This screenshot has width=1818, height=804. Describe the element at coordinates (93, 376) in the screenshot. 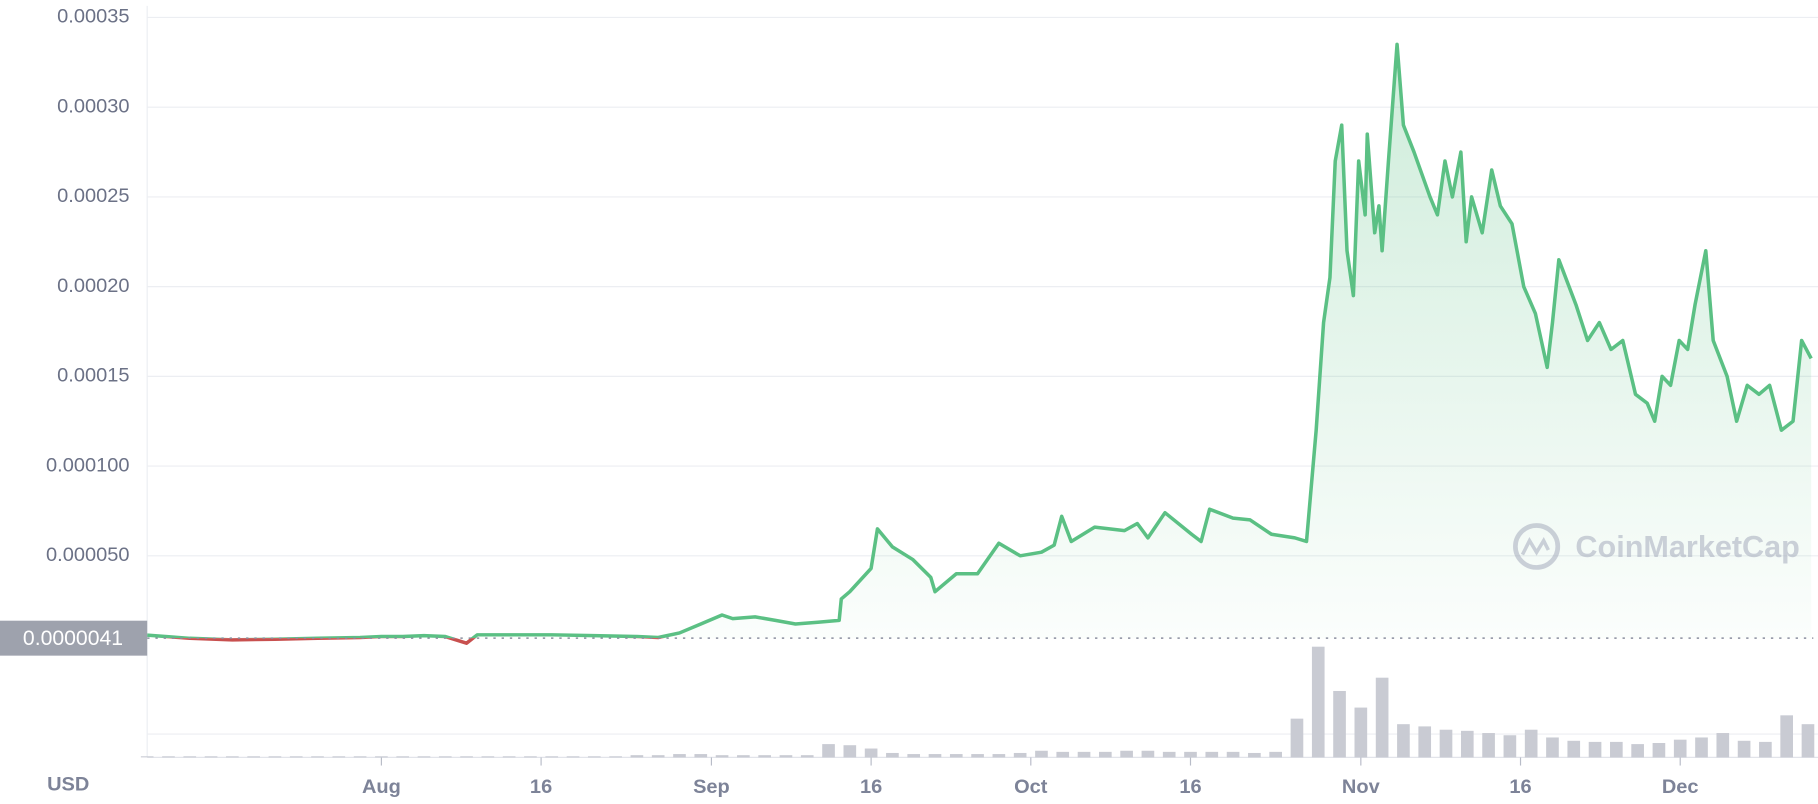

I see `y-tick-label: 0.00015` at that location.